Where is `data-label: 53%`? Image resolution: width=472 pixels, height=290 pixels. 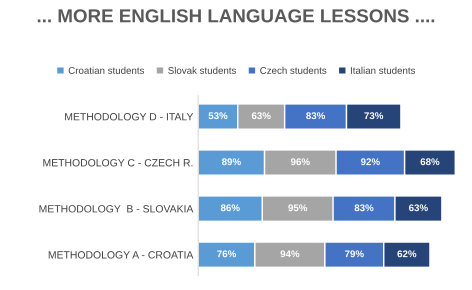 data-label: 53% is located at coordinates (218, 116).